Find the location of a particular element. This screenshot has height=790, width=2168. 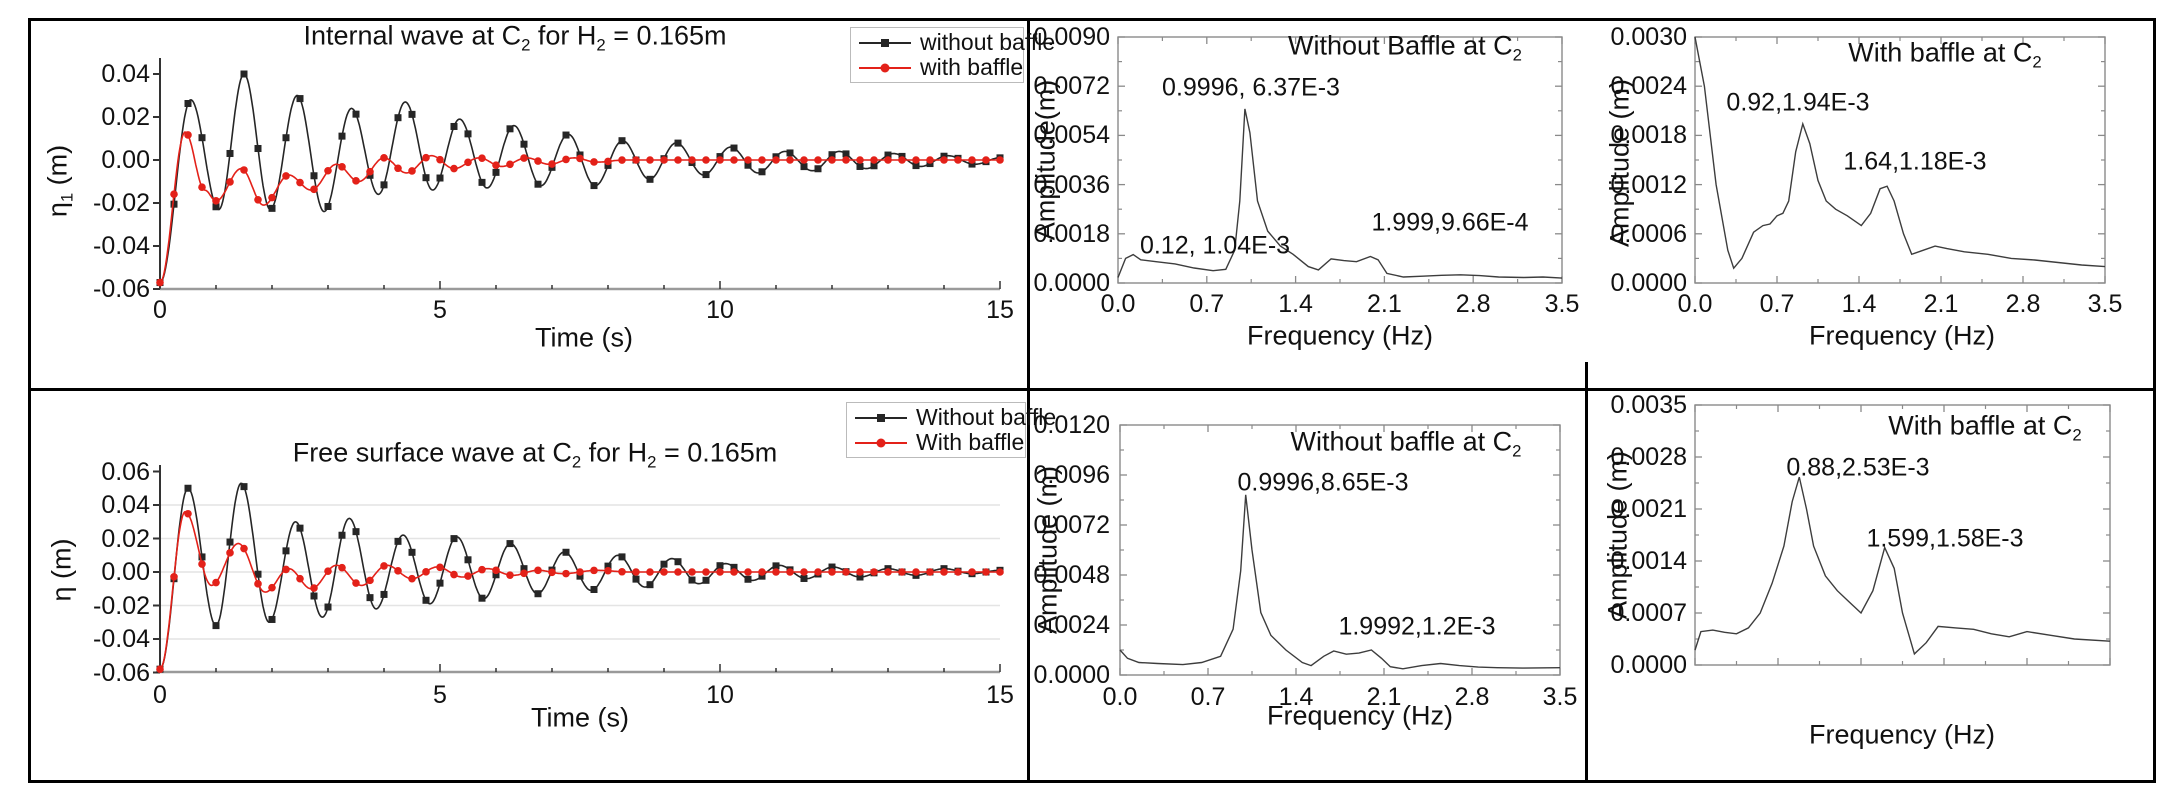

circle-marker-icon is located at coordinates (885, 67).